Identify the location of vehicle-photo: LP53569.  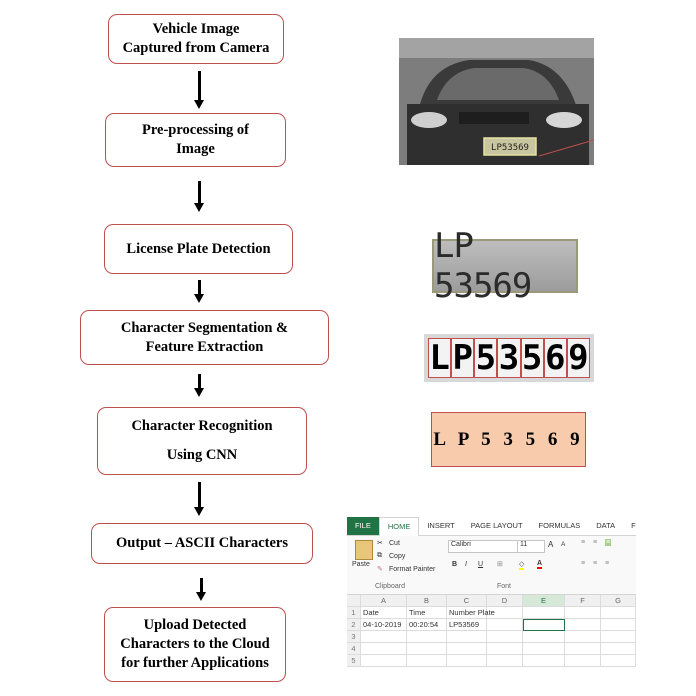
(496, 101).